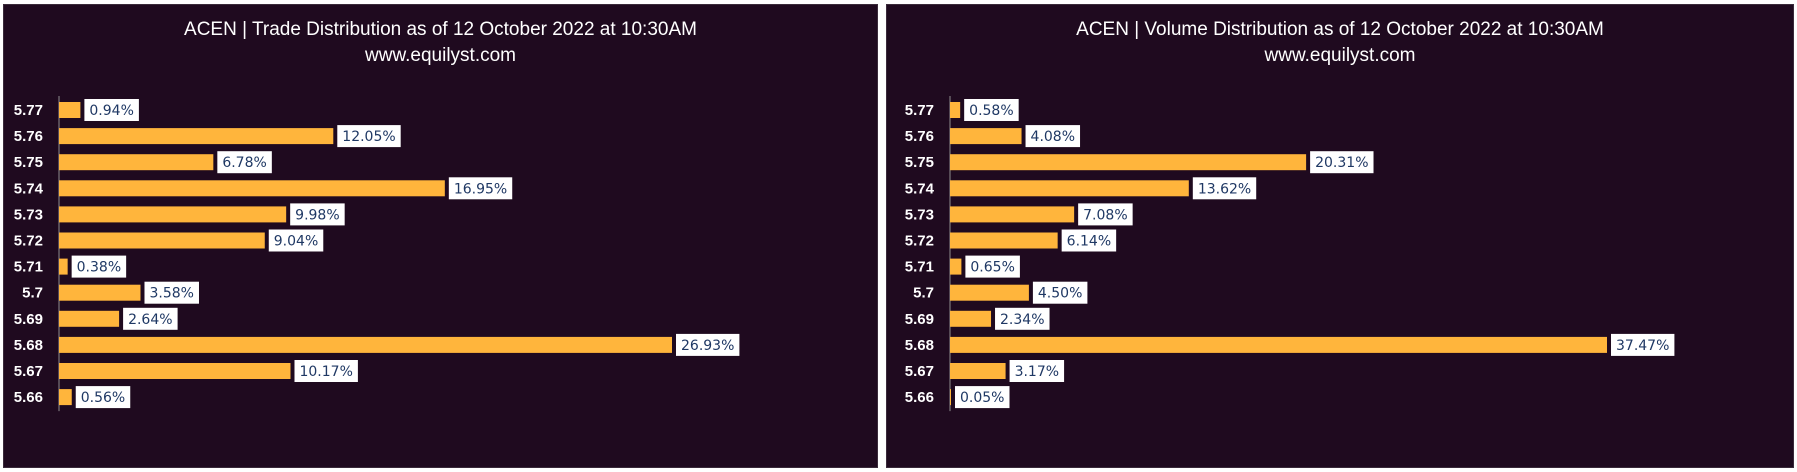 The height and width of the screenshot is (472, 1797). I want to click on data-label: 6.78%, so click(244, 163).